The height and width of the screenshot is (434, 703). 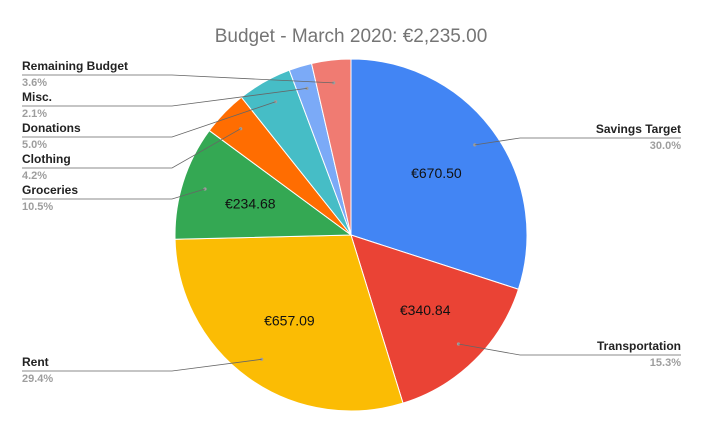 What do you see at coordinates (250, 203) in the screenshot?
I see `slice-value-label-groceries: €234.68` at bounding box center [250, 203].